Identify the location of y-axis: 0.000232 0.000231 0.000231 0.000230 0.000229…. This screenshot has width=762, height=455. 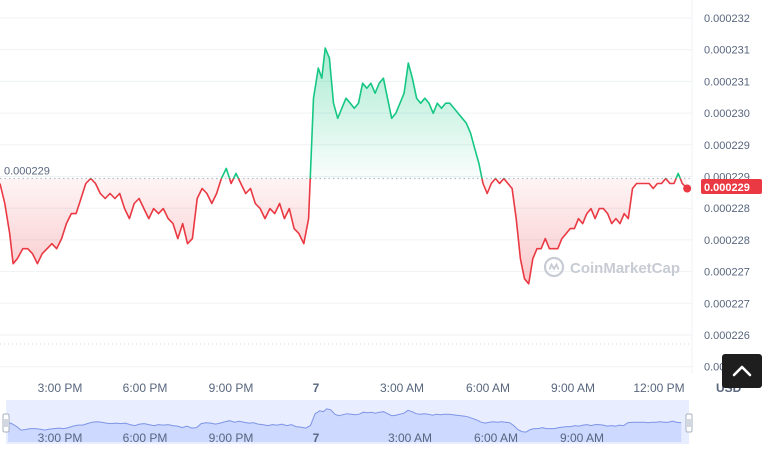
(727, 193).